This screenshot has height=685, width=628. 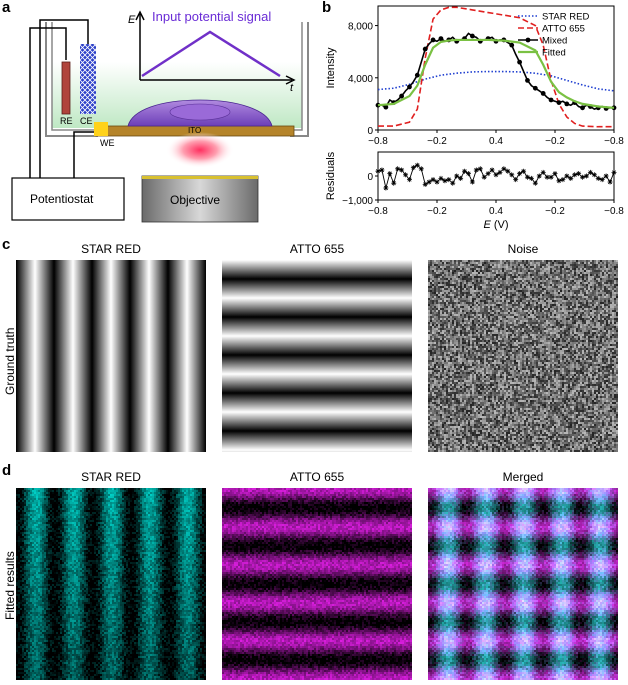 I want to click on panel-letter-d: d, so click(x=7, y=470).